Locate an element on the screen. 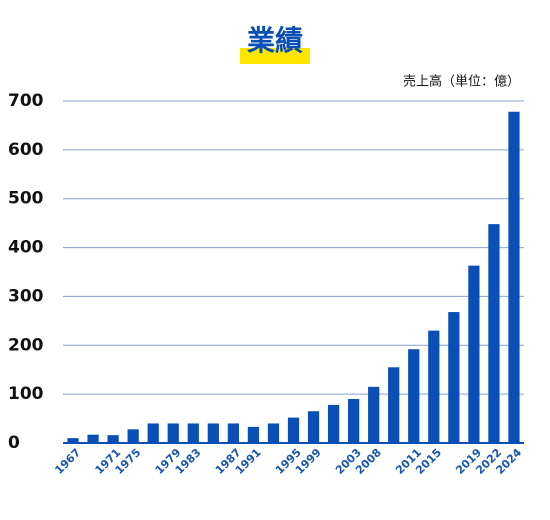 Image resolution: width=550 pixels, height=520 pixels. chart-title: 業績 is located at coordinates (275, 40).